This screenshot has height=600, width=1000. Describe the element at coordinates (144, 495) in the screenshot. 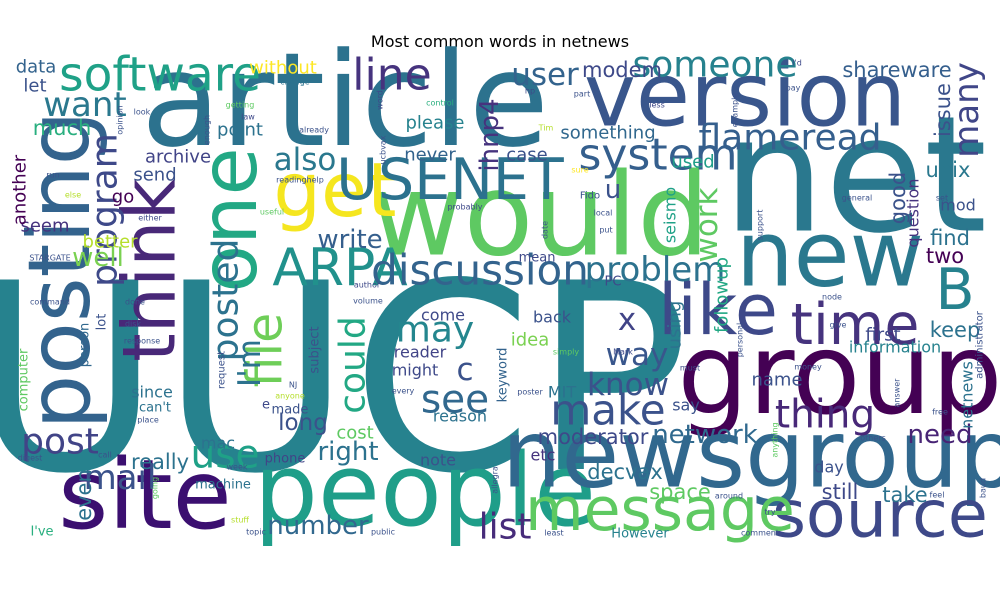

I see `word: site` at that location.